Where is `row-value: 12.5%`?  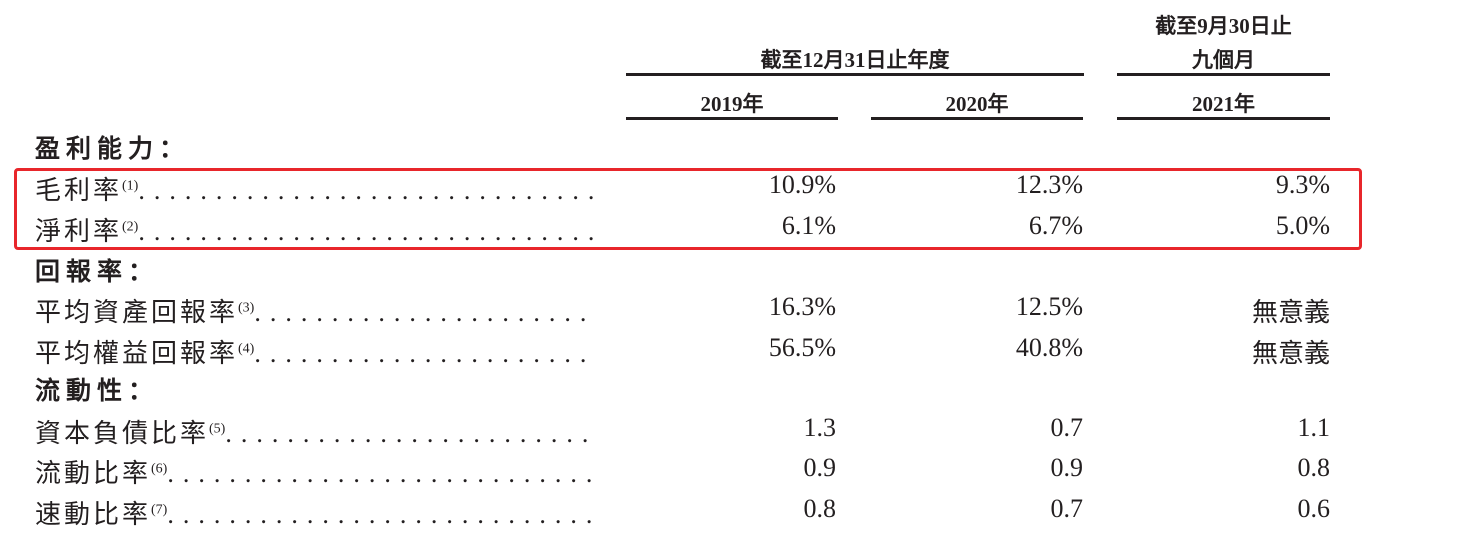
row-value: 12.5% is located at coordinates (1049, 306).